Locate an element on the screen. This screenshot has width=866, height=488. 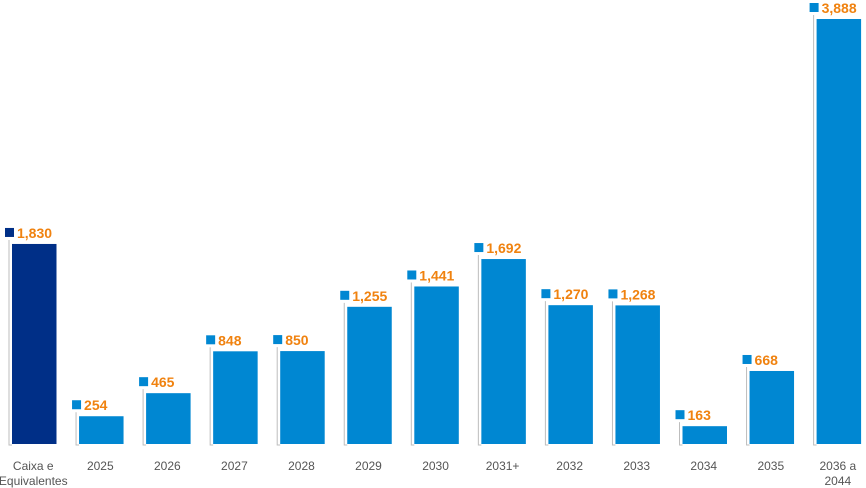
bar-value-label: 1,255 is located at coordinates (369, 296).